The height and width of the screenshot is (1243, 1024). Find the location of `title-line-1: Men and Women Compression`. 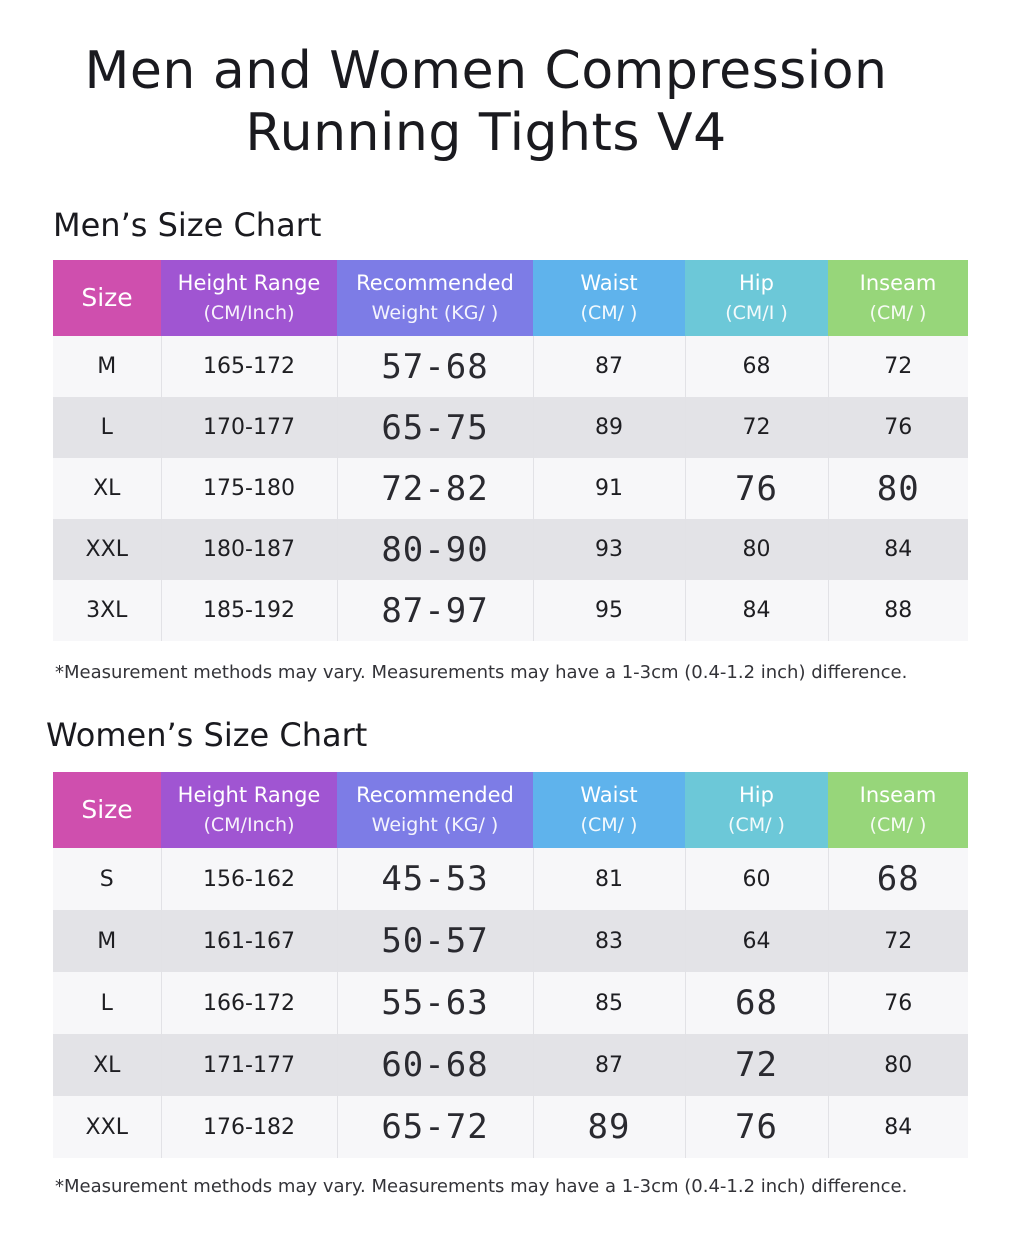

title-line-1: Men and Women Compression is located at coordinates (486, 71).